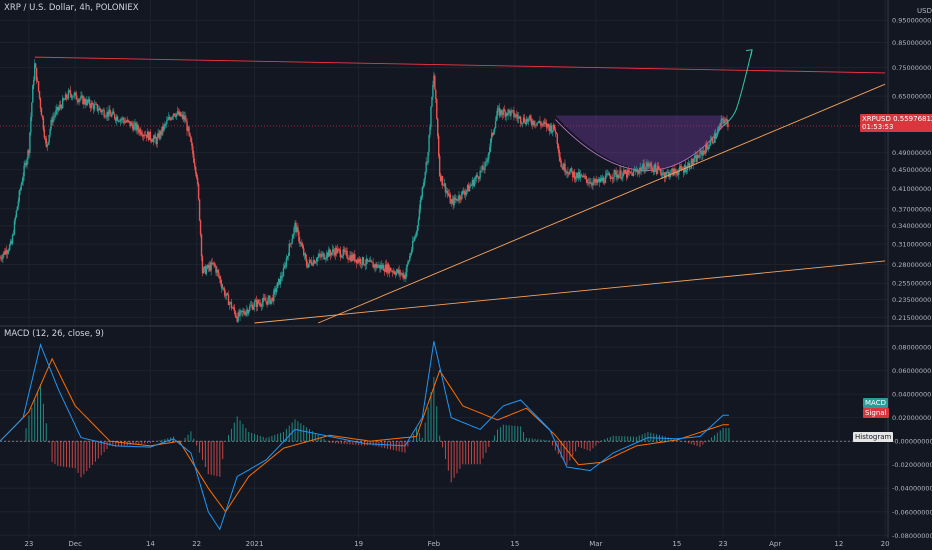  Describe the element at coordinates (196, 544) in the screenshot. I see `x-tick-label: 22` at that location.